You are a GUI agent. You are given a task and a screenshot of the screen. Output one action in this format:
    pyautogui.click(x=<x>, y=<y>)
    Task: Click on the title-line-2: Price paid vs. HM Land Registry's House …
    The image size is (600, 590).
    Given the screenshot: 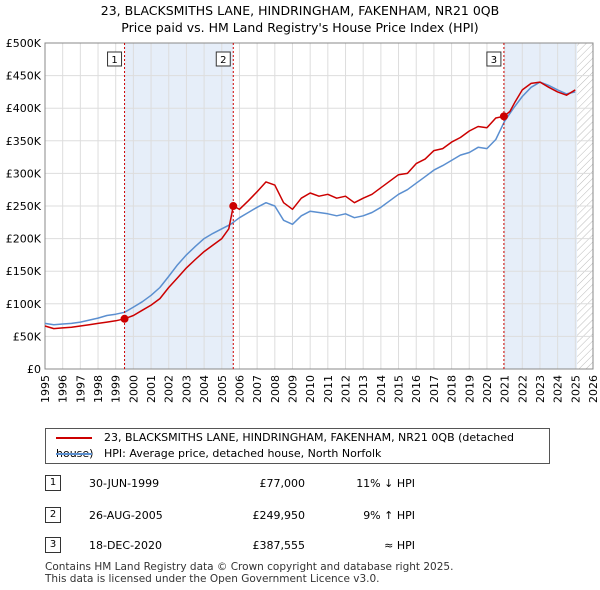 What is the action you would take?
    pyautogui.click(x=300, y=27)
    